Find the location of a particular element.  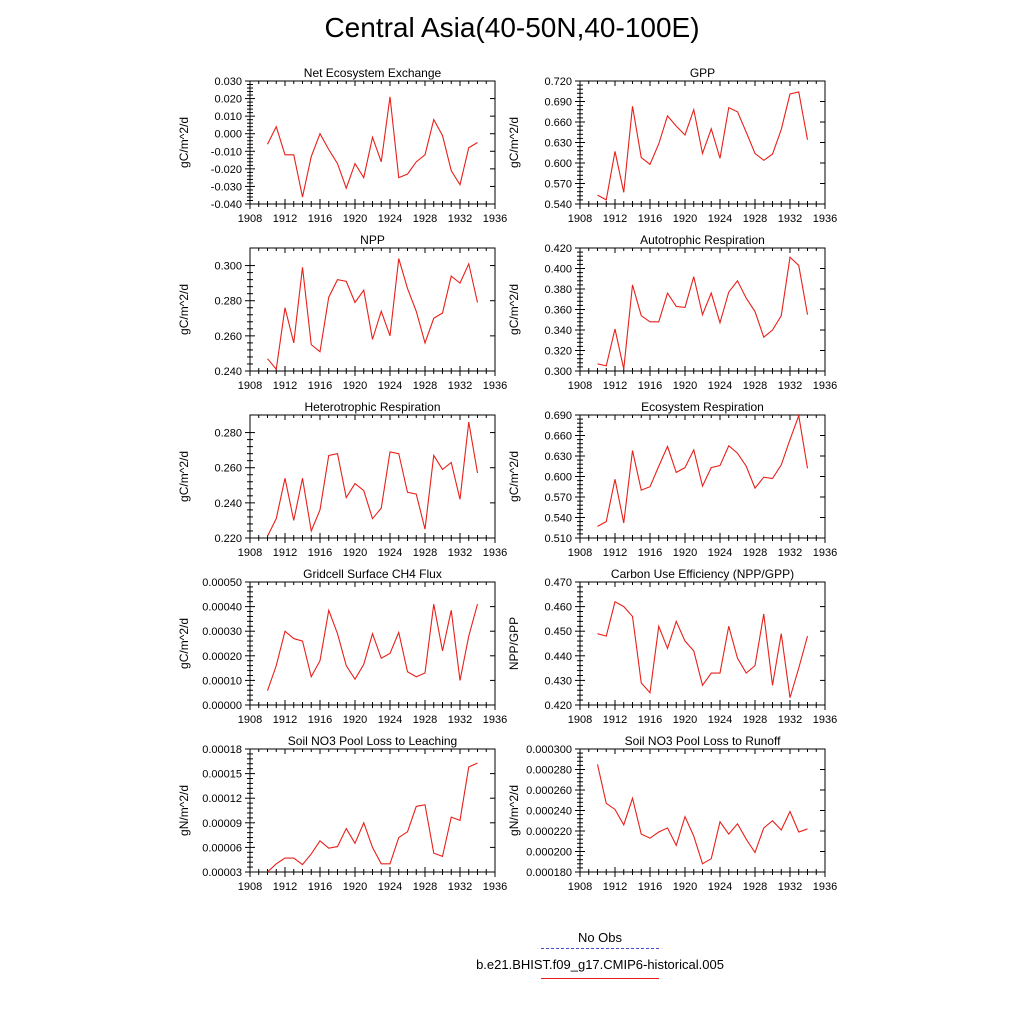

panel-title: Gridcell Surface CH4 Flux is located at coordinates (372, 574).